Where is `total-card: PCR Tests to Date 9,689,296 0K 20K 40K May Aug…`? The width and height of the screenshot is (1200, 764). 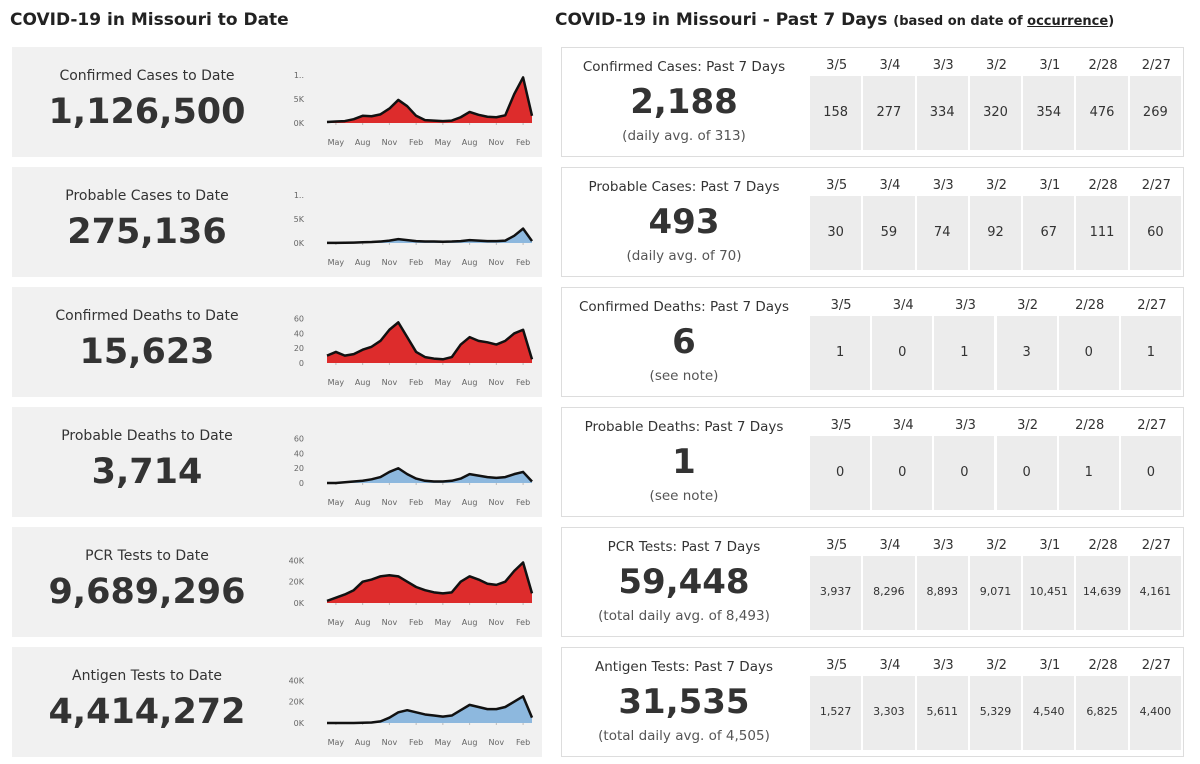
total-card: PCR Tests to Date 9,689,296 0K 20K 40K May Aug… is located at coordinates (277, 582).